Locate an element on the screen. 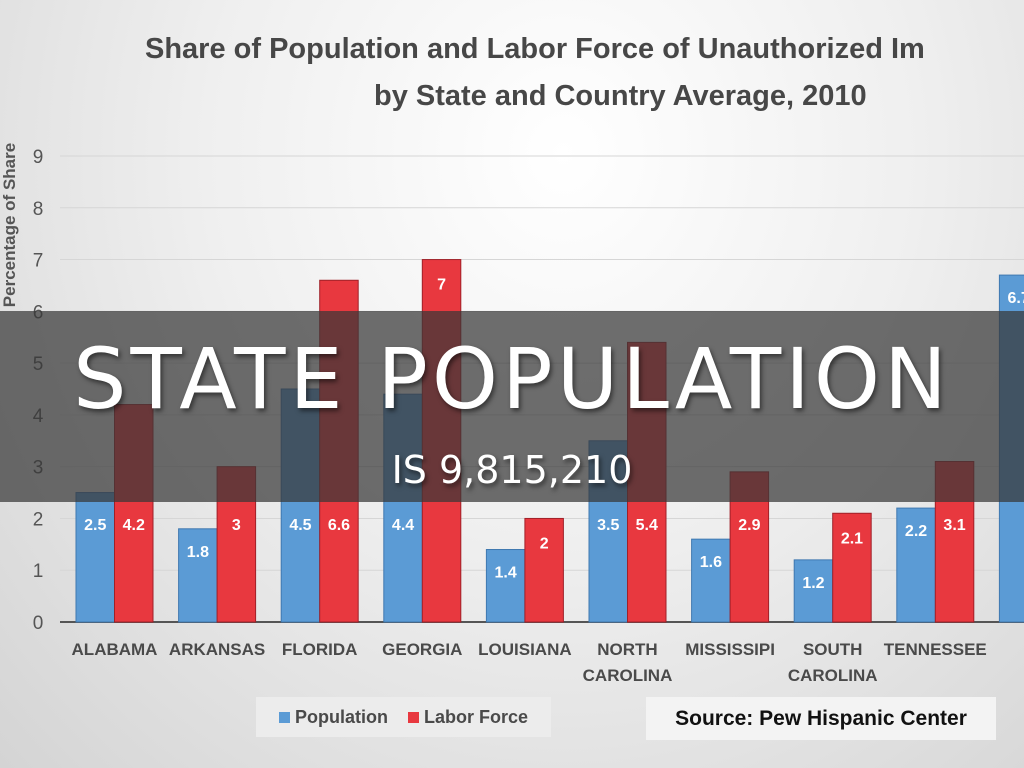 This screenshot has width=1024, height=768. data-label: 2.5 is located at coordinates (95, 525).